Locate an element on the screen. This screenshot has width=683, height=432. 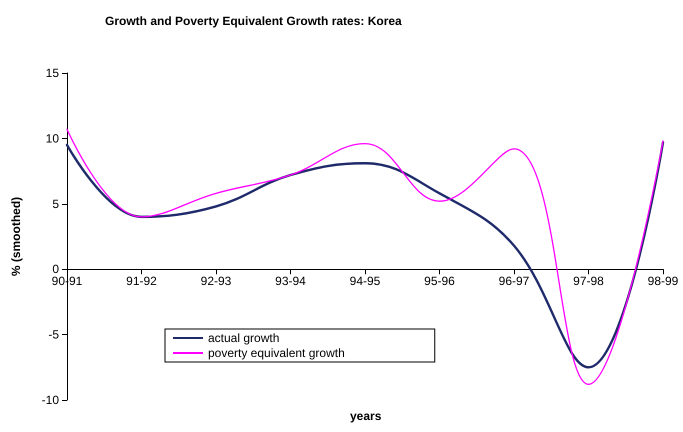
x-tick-label: 94-95 is located at coordinates (365, 281).